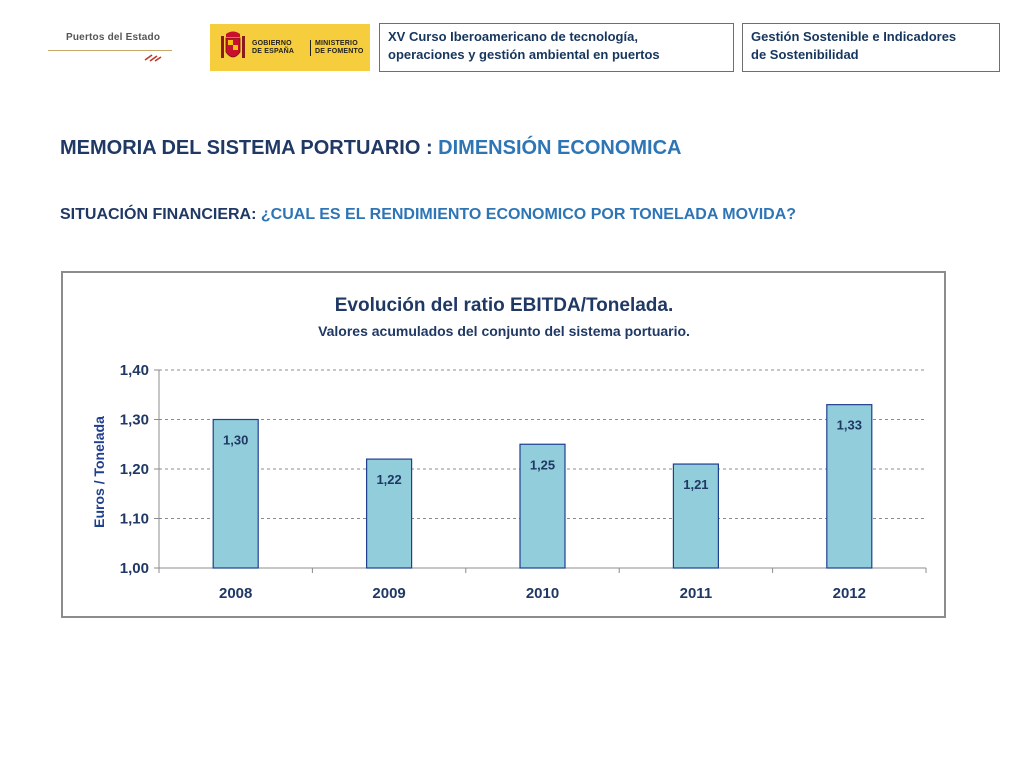  I want to click on gobierno-line-2: DE ESPAÑA, so click(273, 51).